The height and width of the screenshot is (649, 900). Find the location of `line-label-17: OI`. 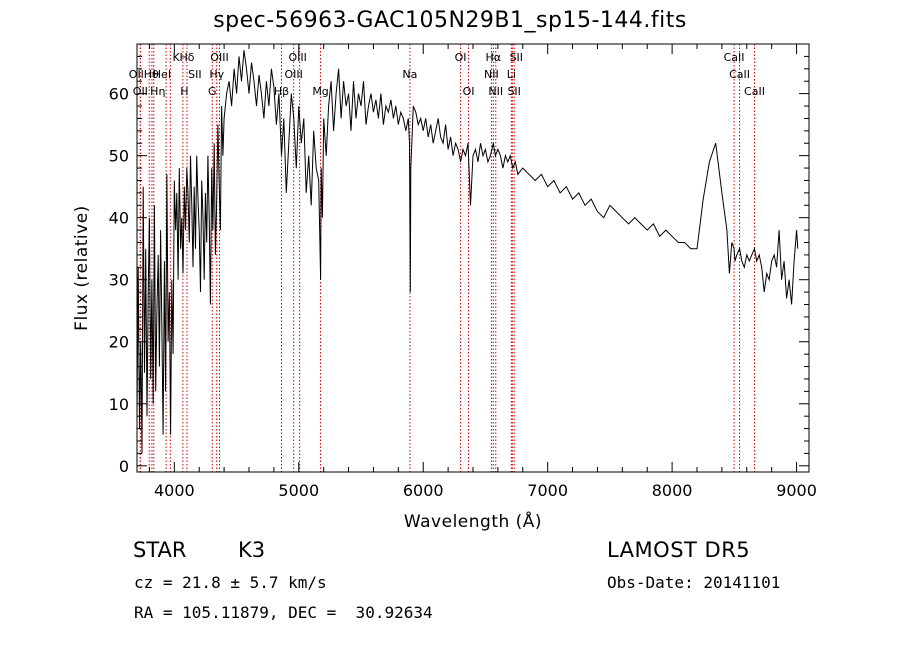

line-label-17: OI is located at coordinates (461, 57).